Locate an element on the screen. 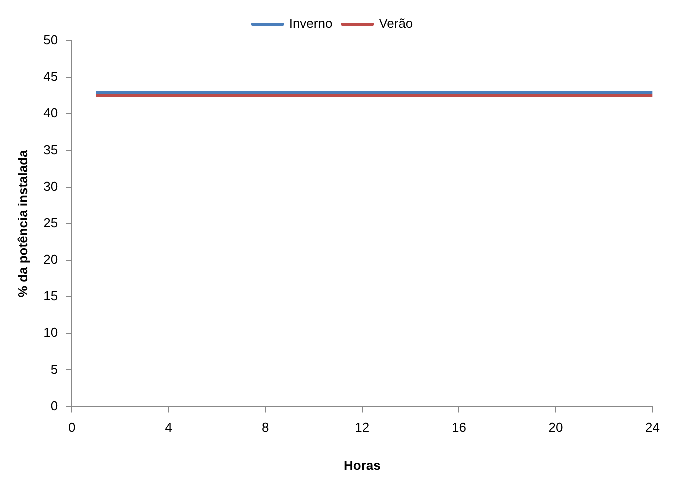 The image size is (676, 489). y-tick-label: 35 is located at coordinates (51, 150).